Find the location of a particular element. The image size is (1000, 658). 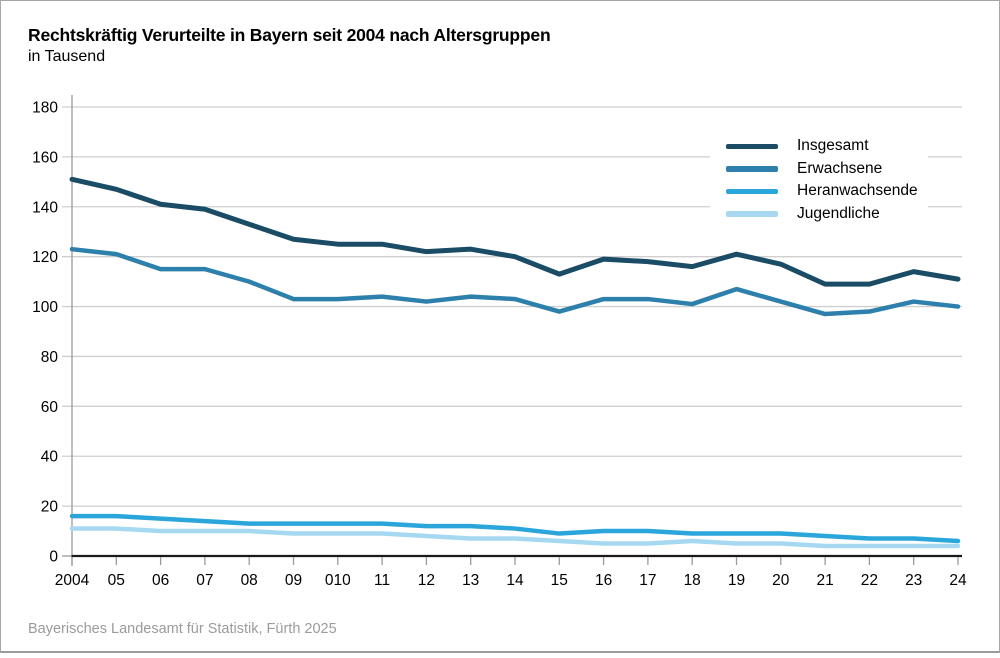

x-tick-label: 22 is located at coordinates (869, 580).